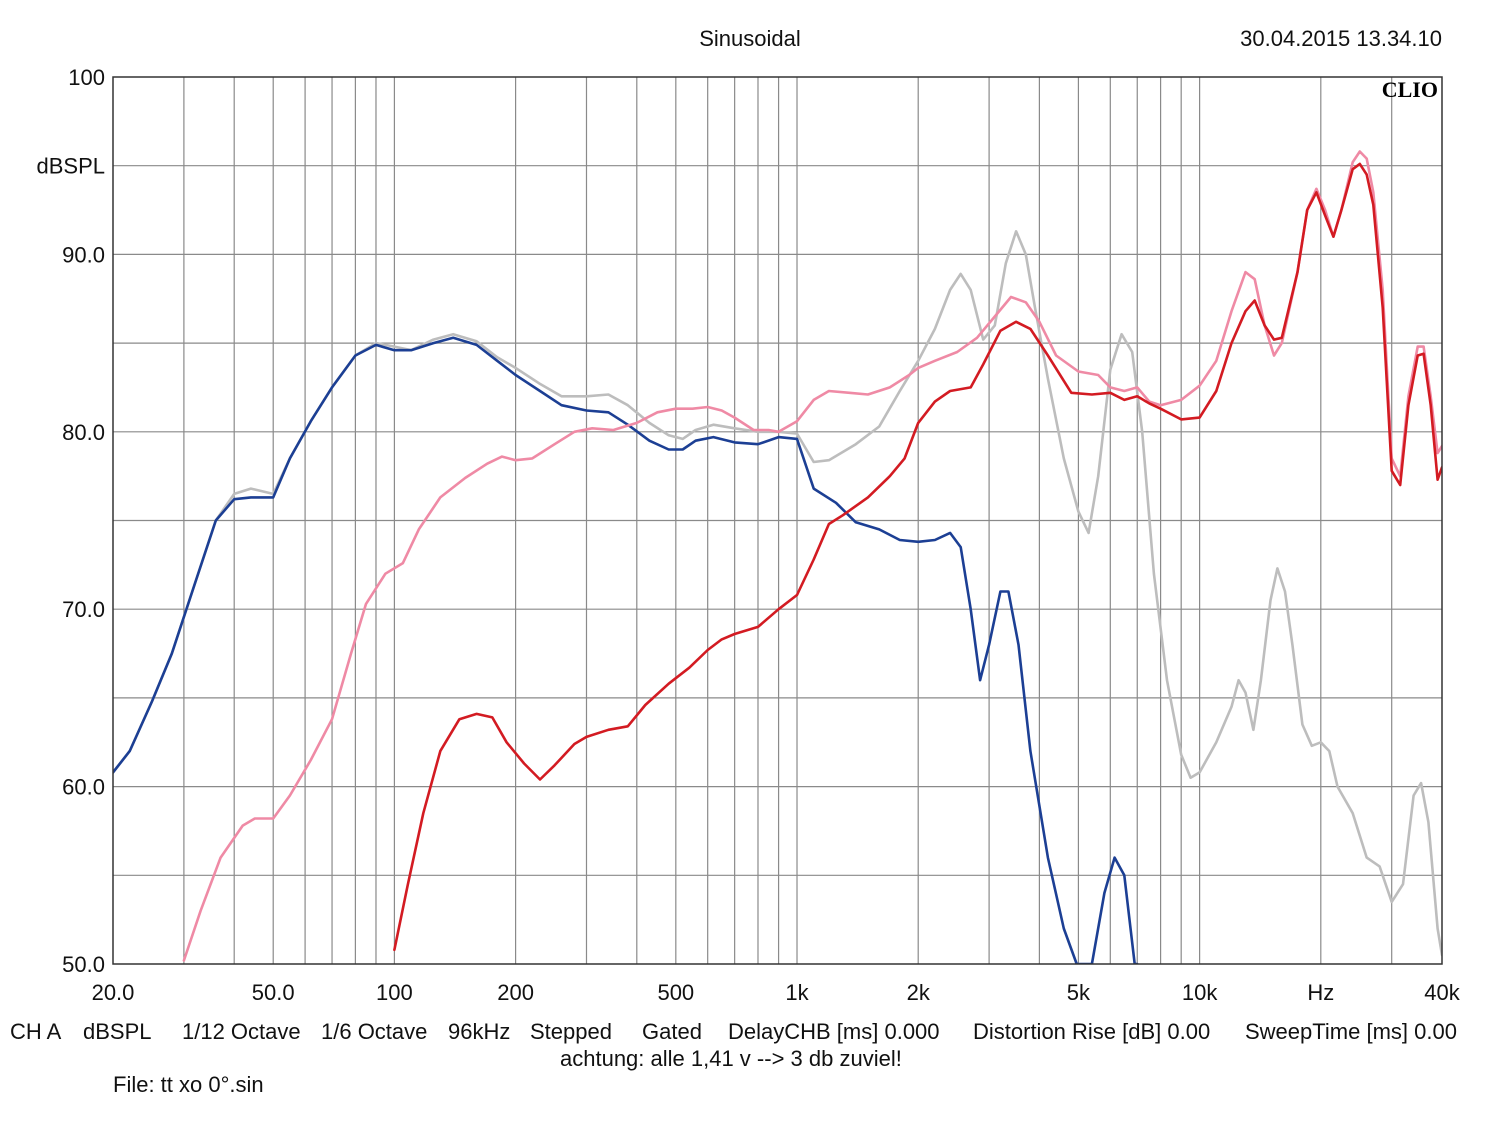 Image resolution: width=1500 pixels, height=1121 pixels. Describe the element at coordinates (515, 992) in the screenshot. I see `x-tick-label: 200` at that location.